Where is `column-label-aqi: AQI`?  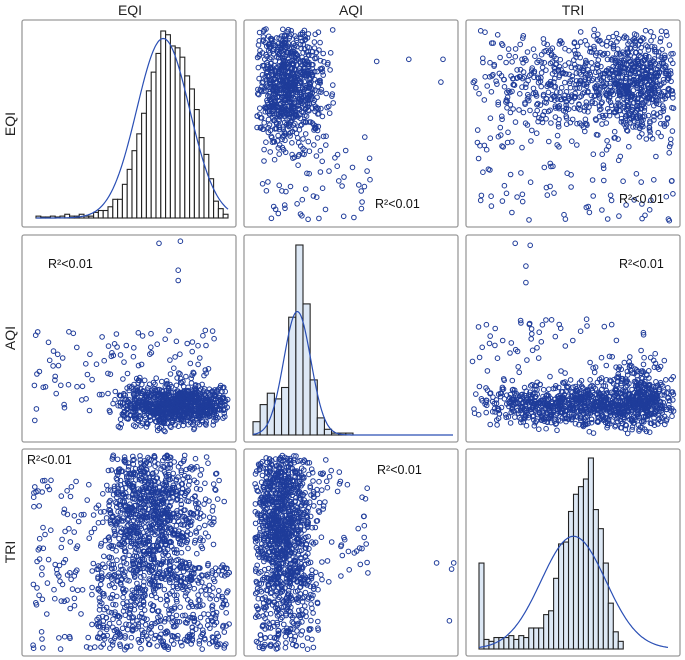
column-label-aqi: AQI is located at coordinates (351, 10).